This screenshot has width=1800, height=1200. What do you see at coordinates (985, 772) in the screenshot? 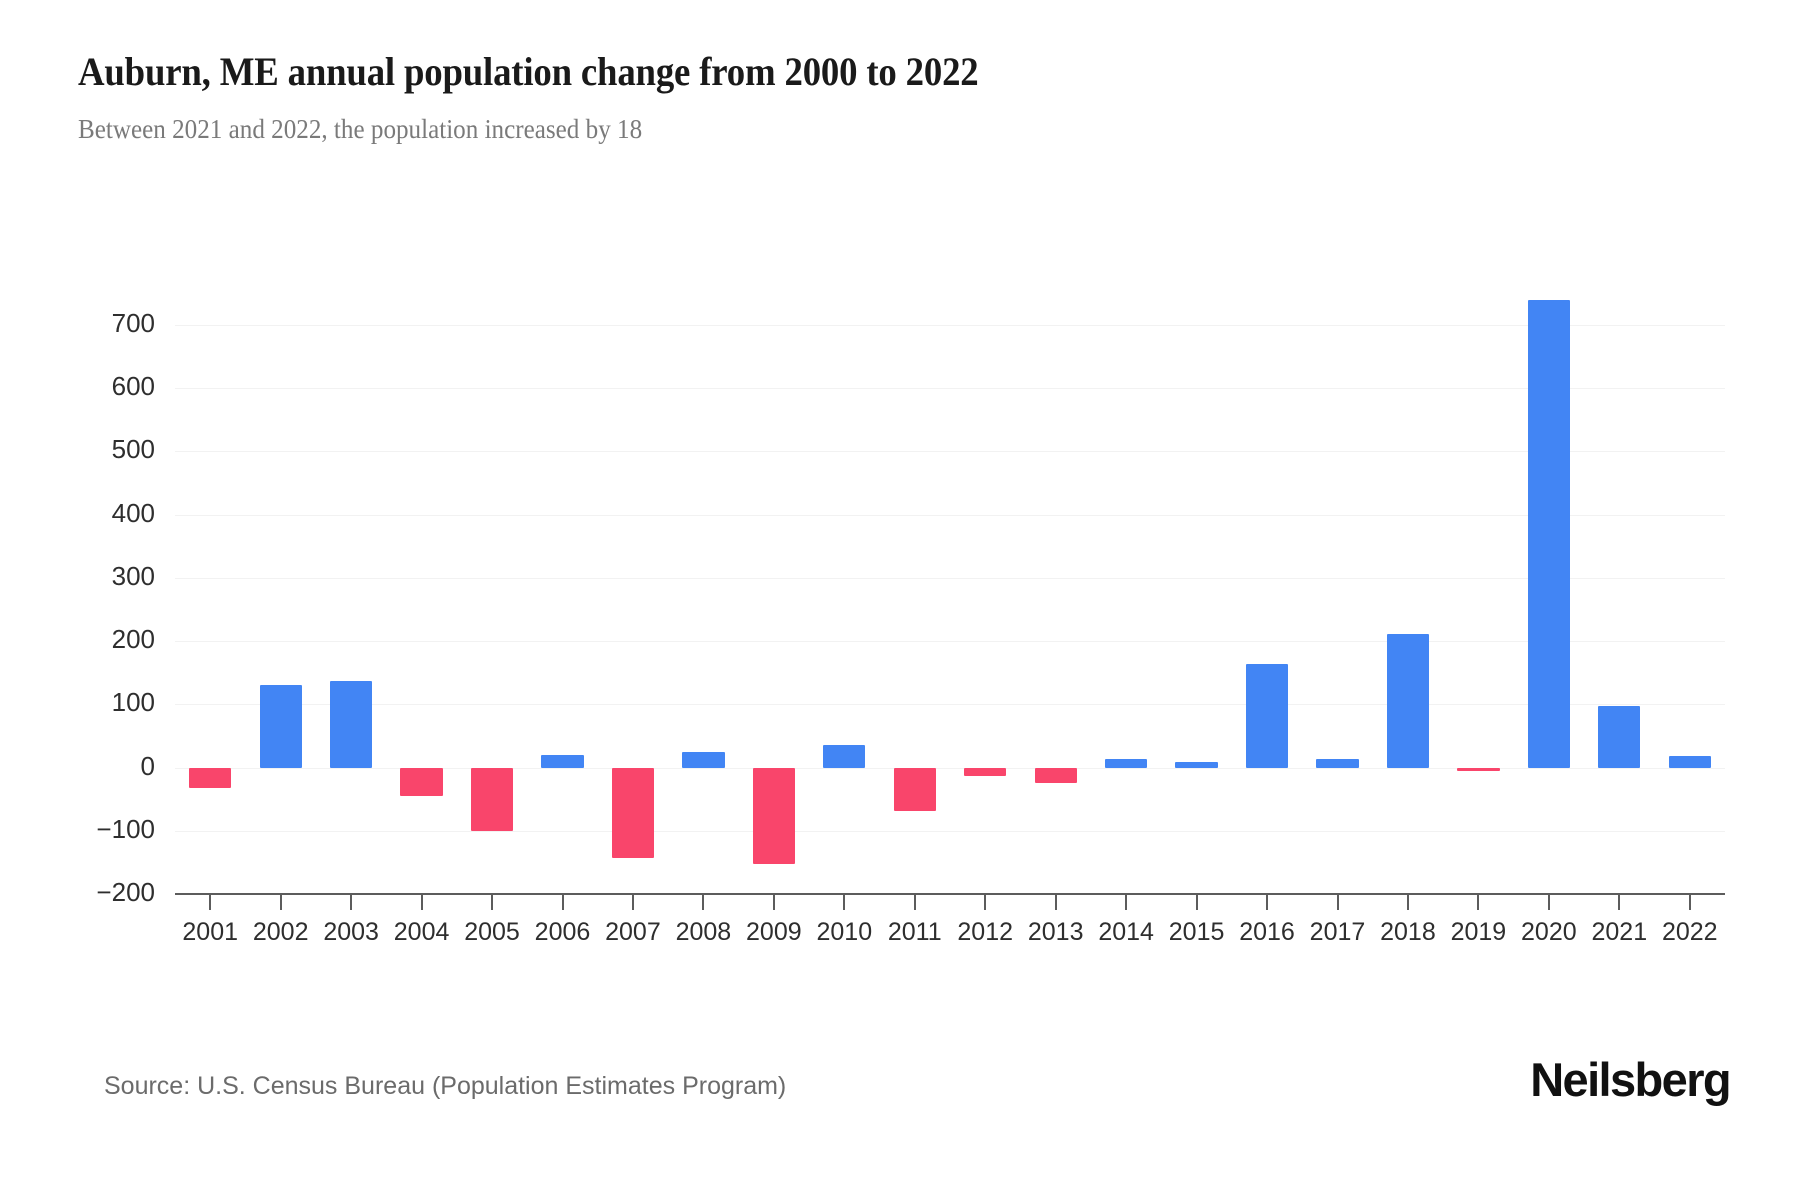
I see `bar-2012` at bounding box center [985, 772].